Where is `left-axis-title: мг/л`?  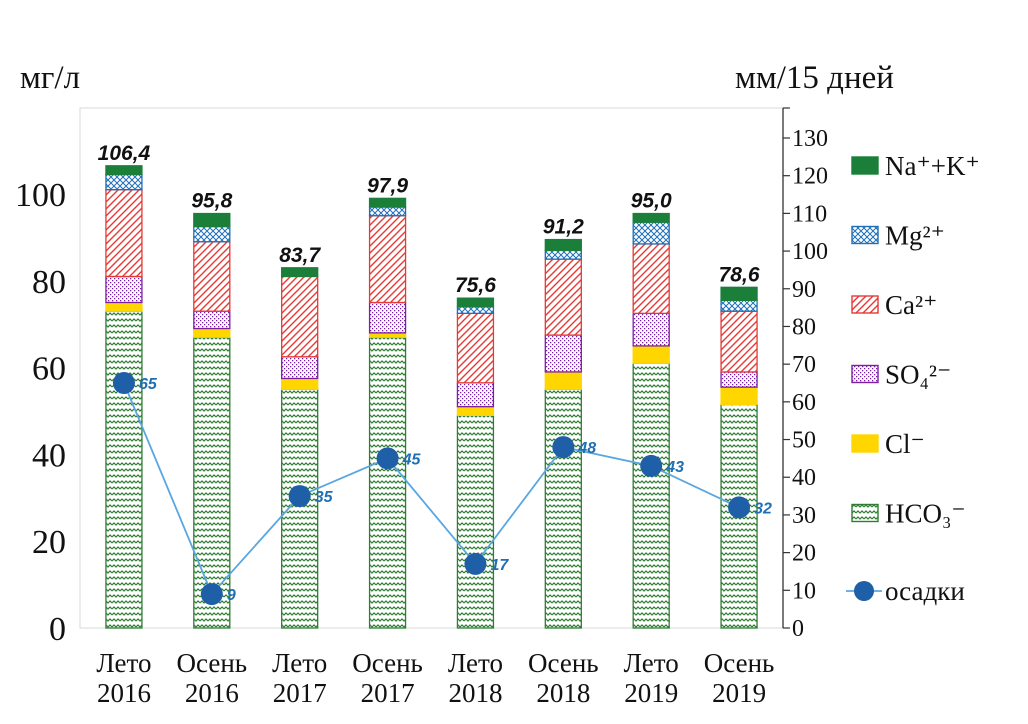 left-axis-title: мг/л is located at coordinates (50, 78).